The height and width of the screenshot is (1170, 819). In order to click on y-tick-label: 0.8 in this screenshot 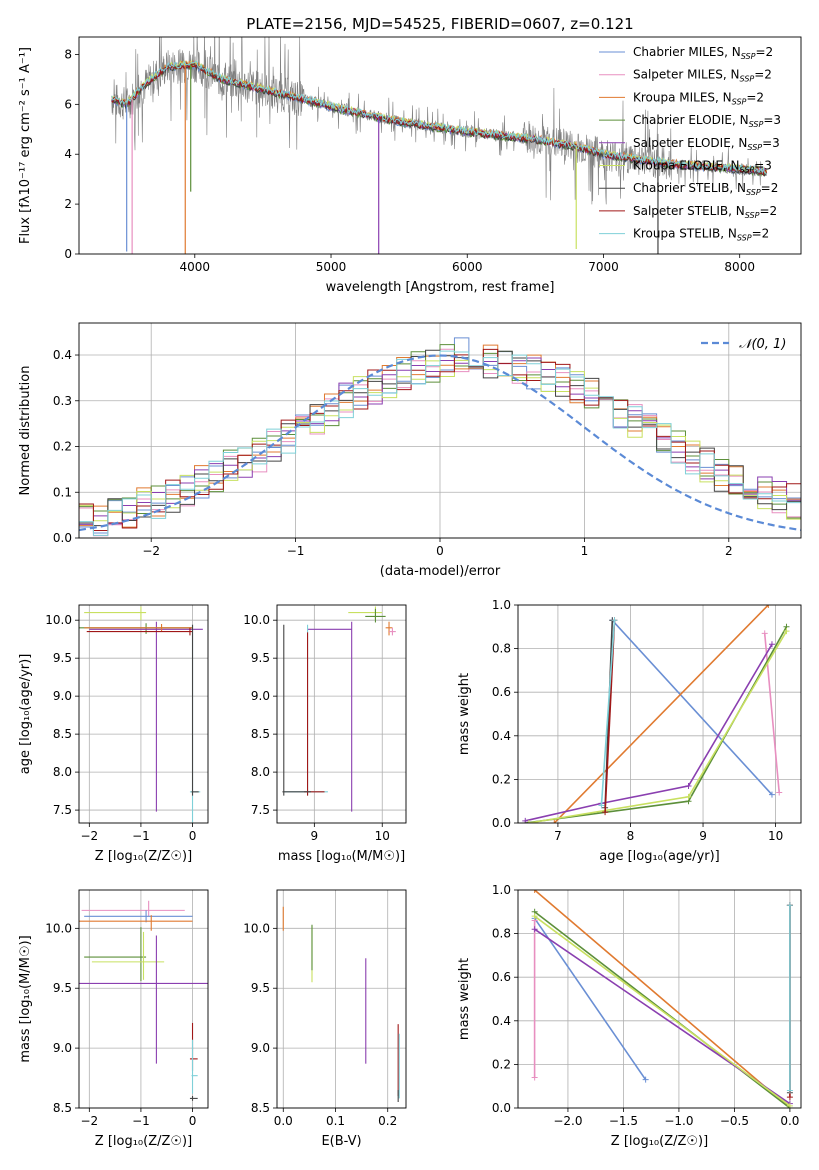, I will do `click(501, 934)`.